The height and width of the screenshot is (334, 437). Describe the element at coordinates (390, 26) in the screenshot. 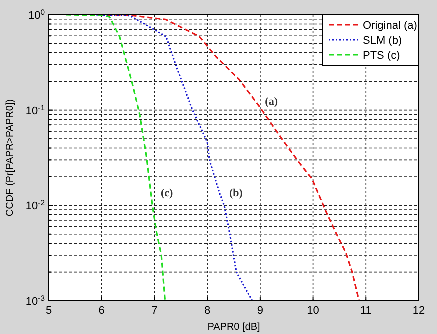

I see `legend-label: Original (a)` at that location.